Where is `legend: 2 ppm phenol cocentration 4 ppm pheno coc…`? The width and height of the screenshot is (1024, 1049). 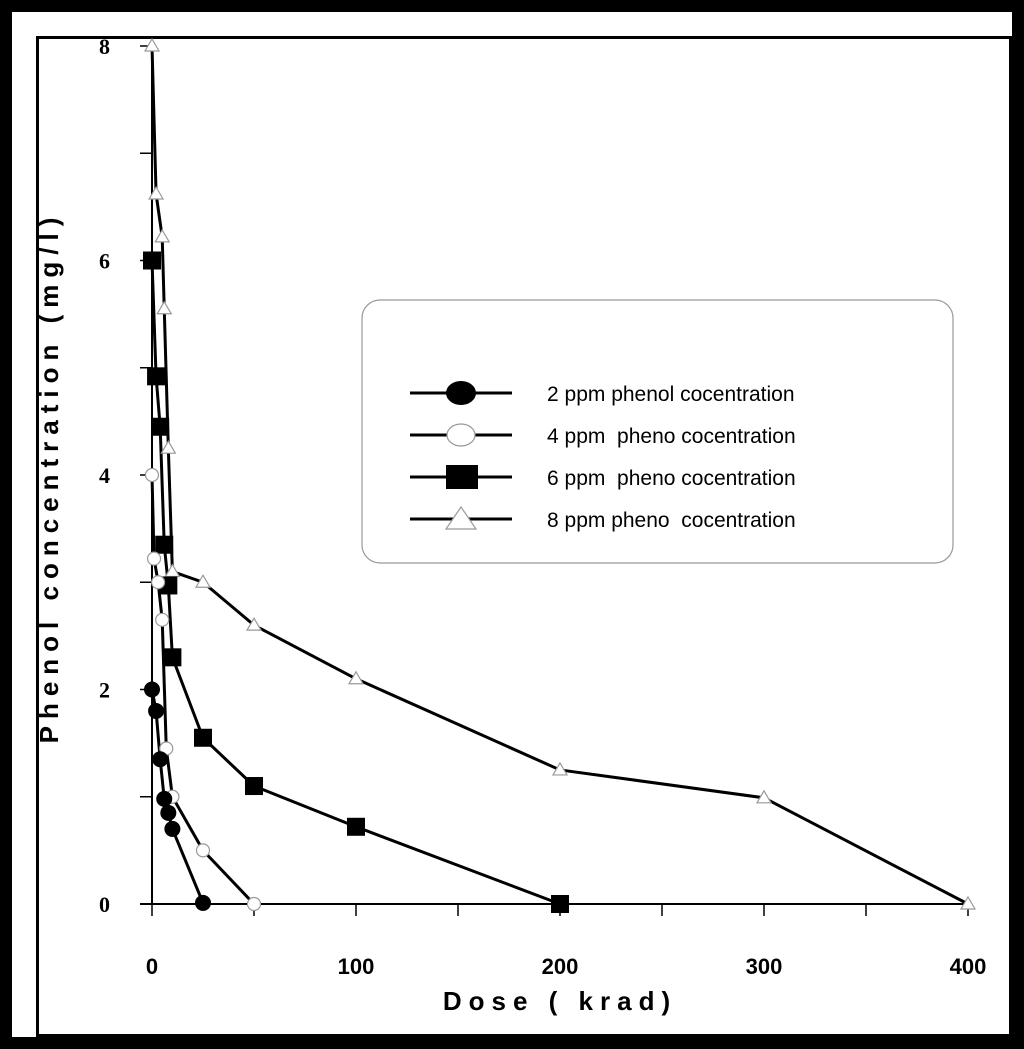 legend: 2 ppm phenol cocentration 4 ppm pheno coc… is located at coordinates (657, 431).